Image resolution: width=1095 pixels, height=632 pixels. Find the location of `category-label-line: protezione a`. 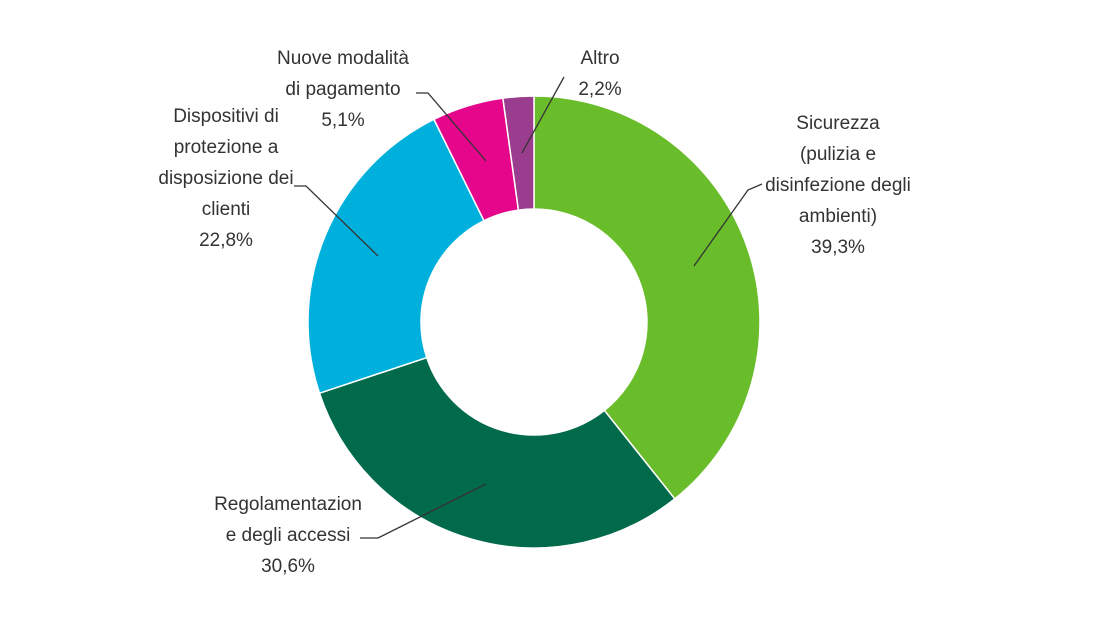

category-label-line: protezione a is located at coordinates (226, 147).